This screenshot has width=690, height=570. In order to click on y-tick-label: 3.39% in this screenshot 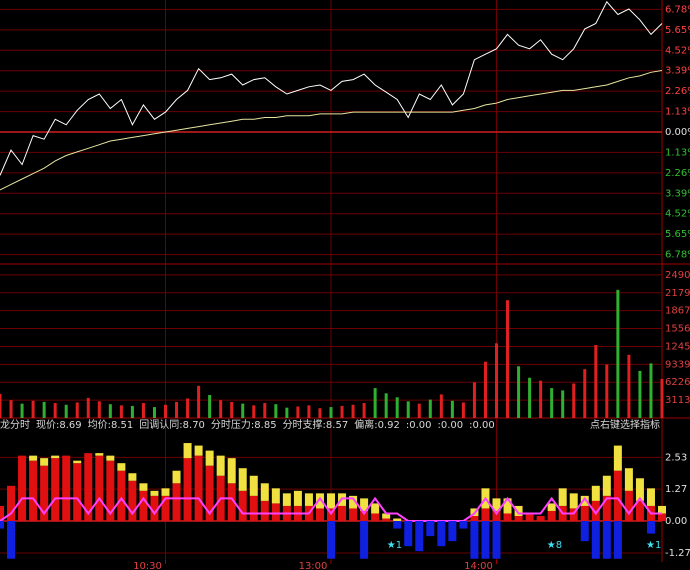, I will do `click(677, 71)`.